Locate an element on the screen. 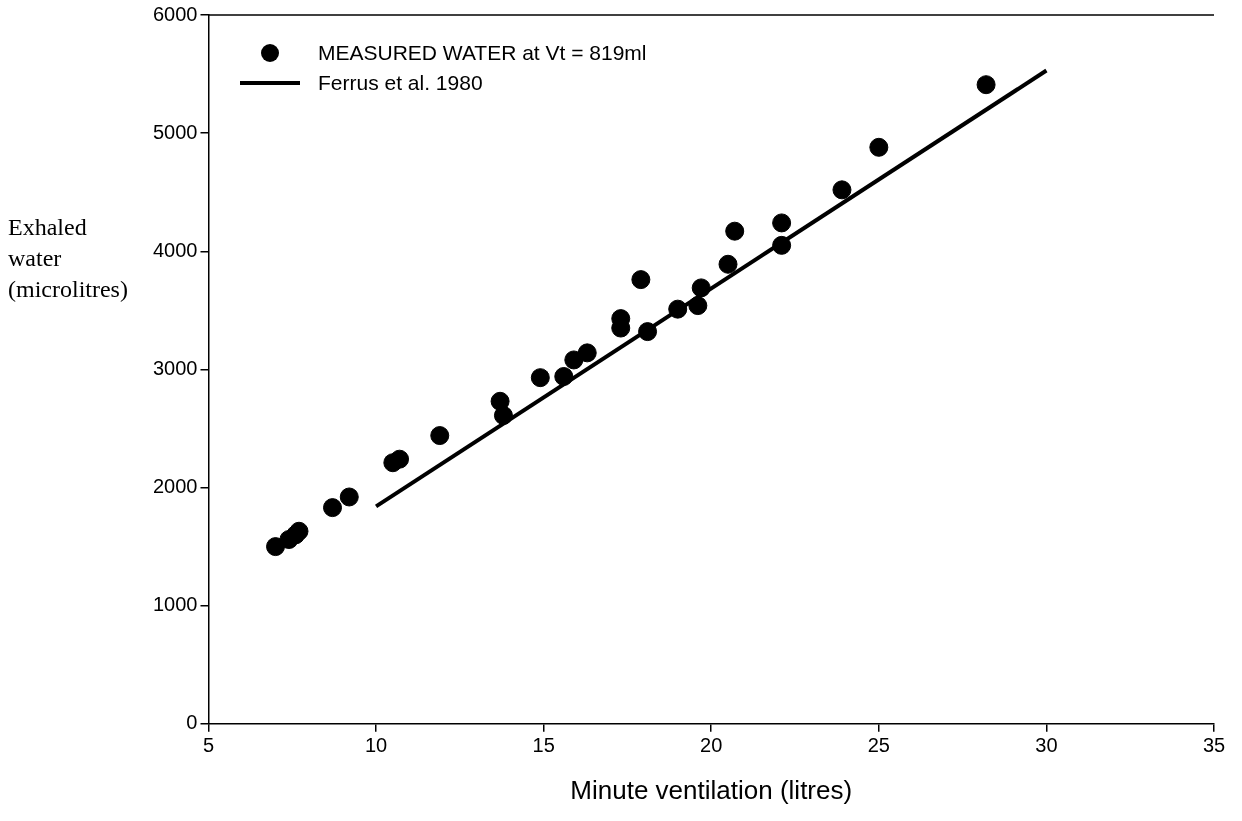 This screenshot has width=1242, height=821. legend-label: Ferrus et al. 1980 is located at coordinates (400, 83).